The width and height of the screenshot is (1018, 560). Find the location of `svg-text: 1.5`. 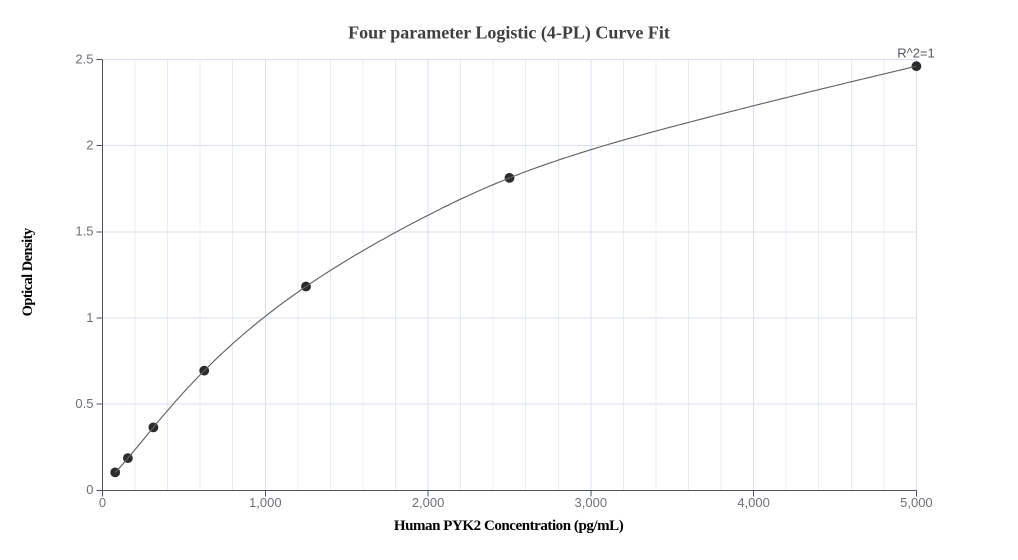

svg-text: 1.5 is located at coordinates (84, 231).